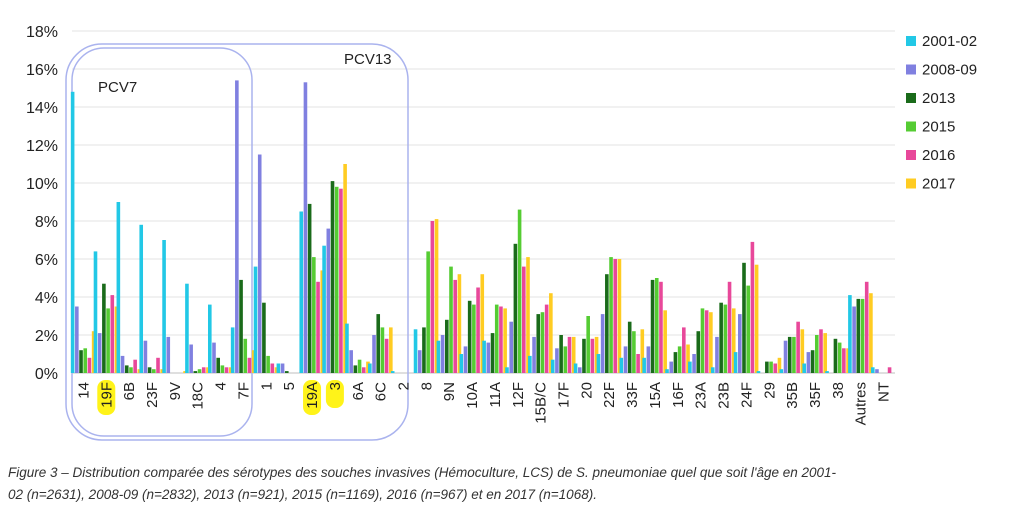 This screenshot has height=521, width=1024. I want to click on x-tick-label: Autres, so click(861, 403).